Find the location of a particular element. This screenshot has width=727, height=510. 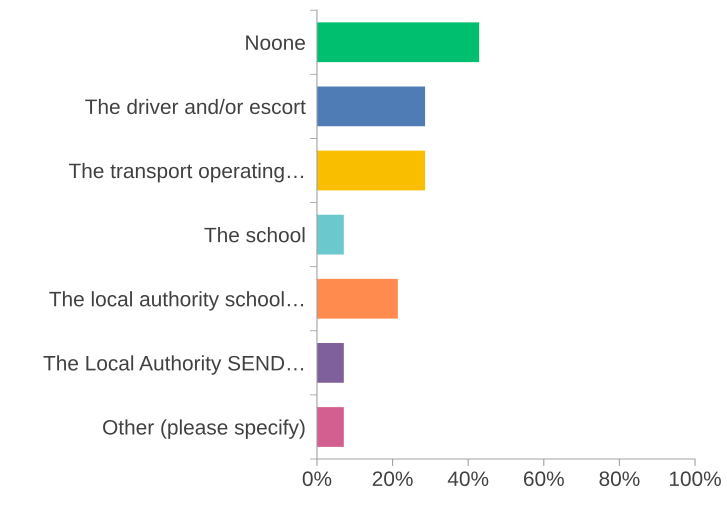

x-tick-label: 40% is located at coordinates (468, 478).